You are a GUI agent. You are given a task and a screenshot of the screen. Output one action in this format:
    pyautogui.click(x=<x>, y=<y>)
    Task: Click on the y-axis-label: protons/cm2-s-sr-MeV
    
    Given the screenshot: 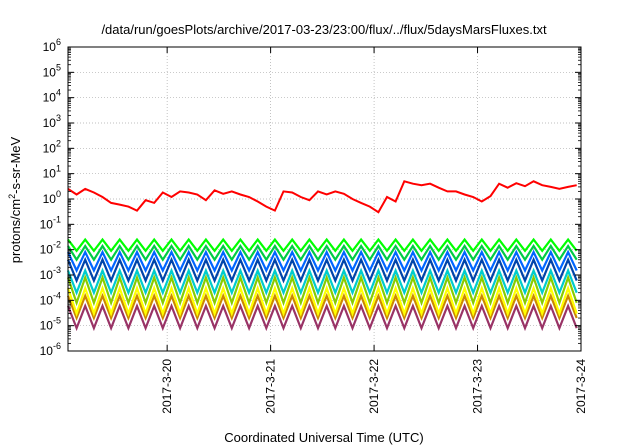 What is the action you would take?
    pyautogui.click(x=15, y=199)
    